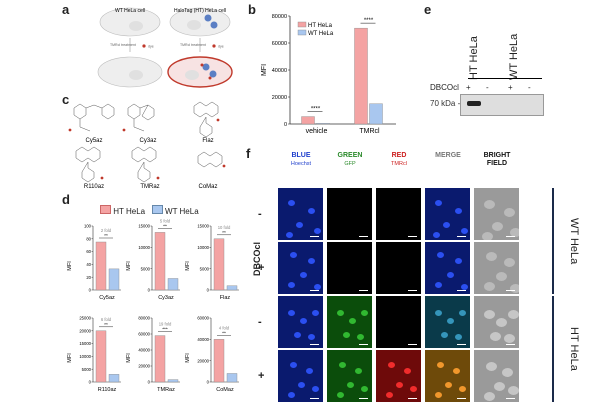 This screenshot has height=402, width=600. Describe the element at coordinates (261, 376) in the screenshot. I see `row-sign: +` at that location.